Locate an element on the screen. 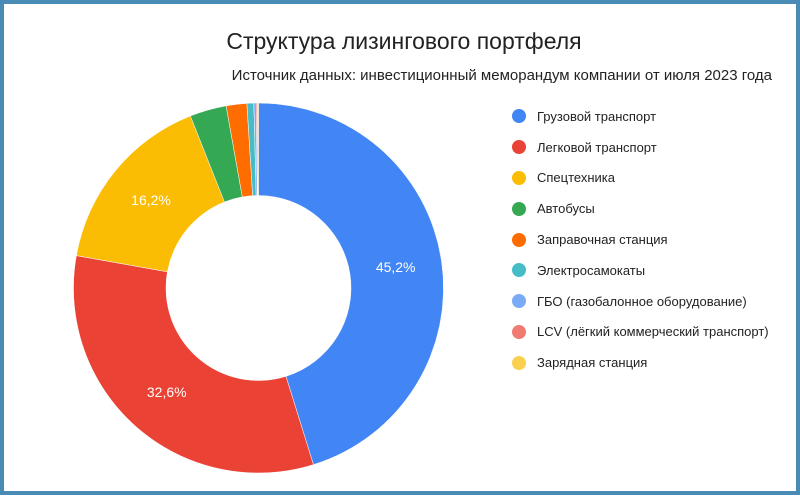 This screenshot has height=499, width=800. legend-label: Заправочная станция is located at coordinates (602, 240).